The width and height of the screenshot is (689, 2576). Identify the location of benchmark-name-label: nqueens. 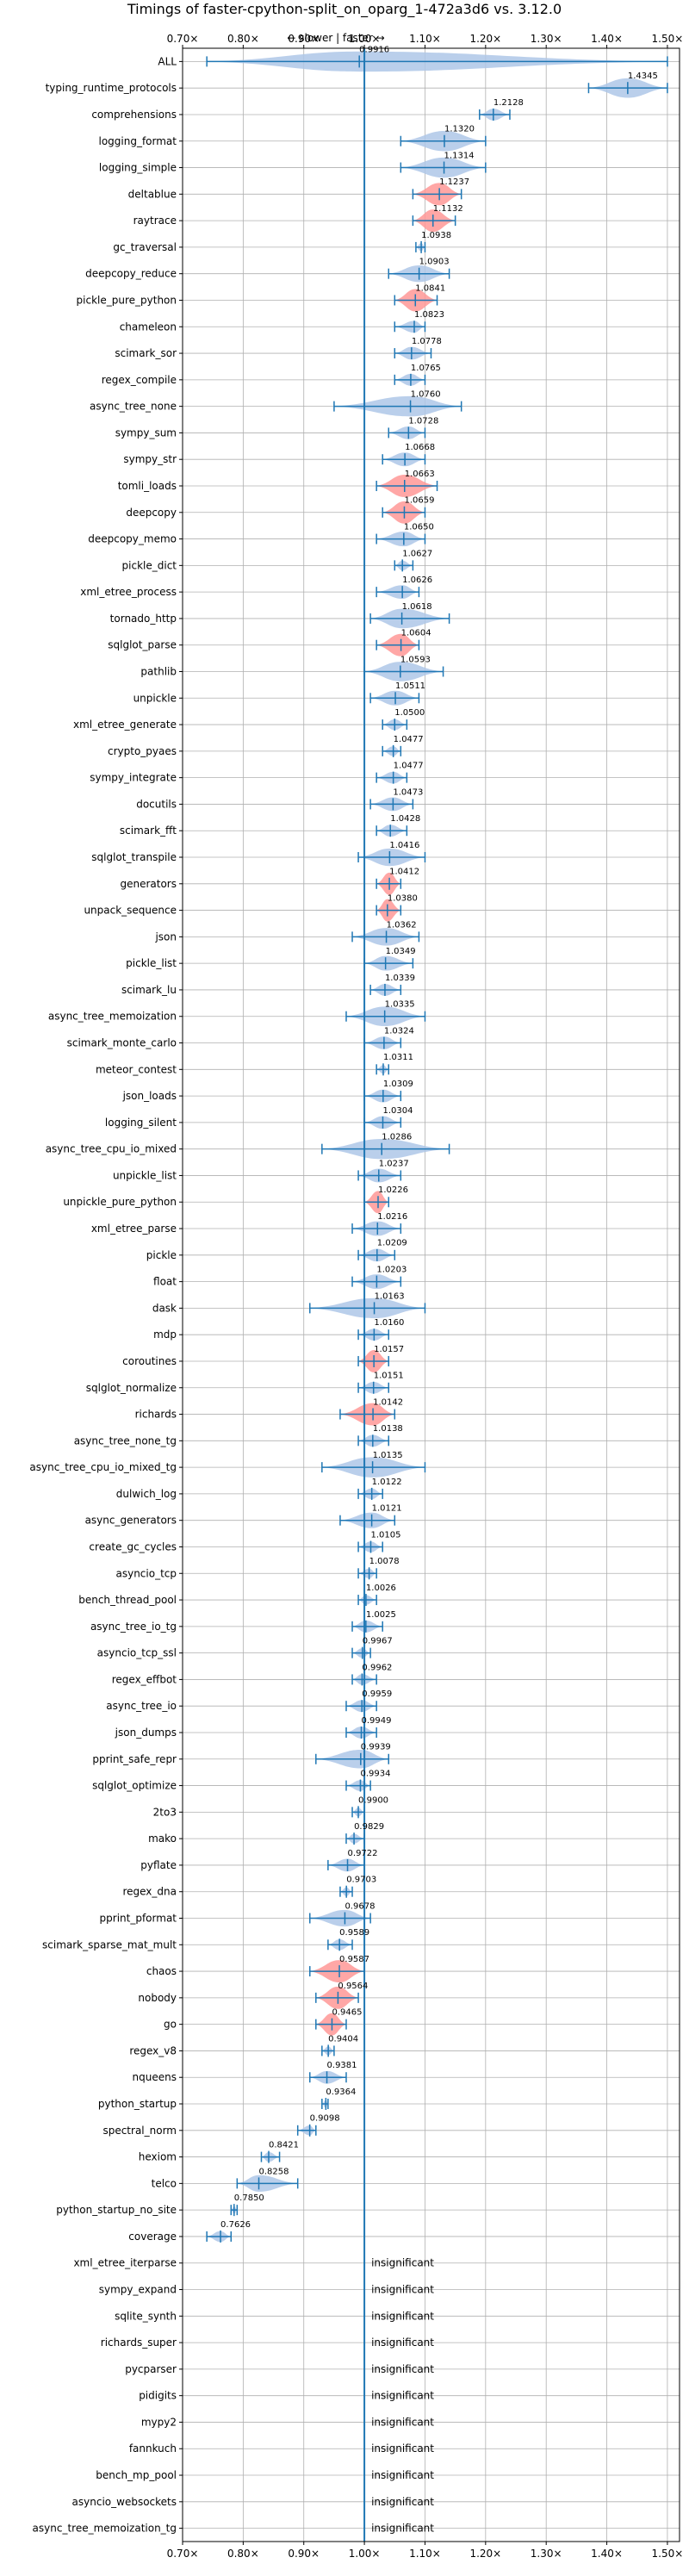
(155, 2077).